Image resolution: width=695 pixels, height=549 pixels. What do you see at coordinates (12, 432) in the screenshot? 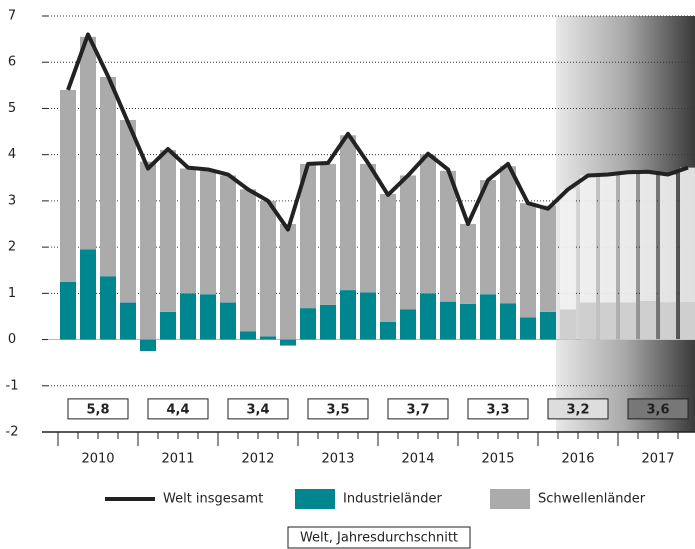
I see `y-tick-label: -2` at bounding box center [12, 432].